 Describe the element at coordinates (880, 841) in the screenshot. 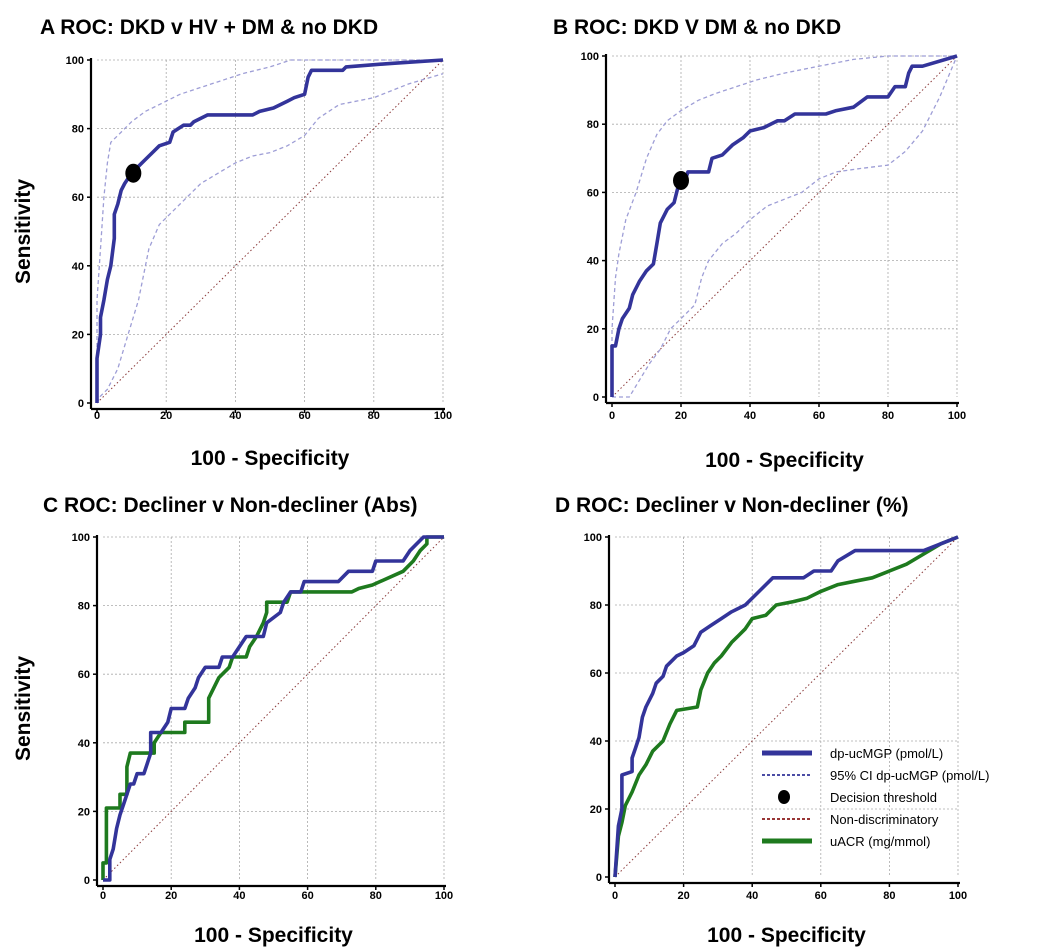

I see `legend-label: uACR (mg/mmol)` at that location.